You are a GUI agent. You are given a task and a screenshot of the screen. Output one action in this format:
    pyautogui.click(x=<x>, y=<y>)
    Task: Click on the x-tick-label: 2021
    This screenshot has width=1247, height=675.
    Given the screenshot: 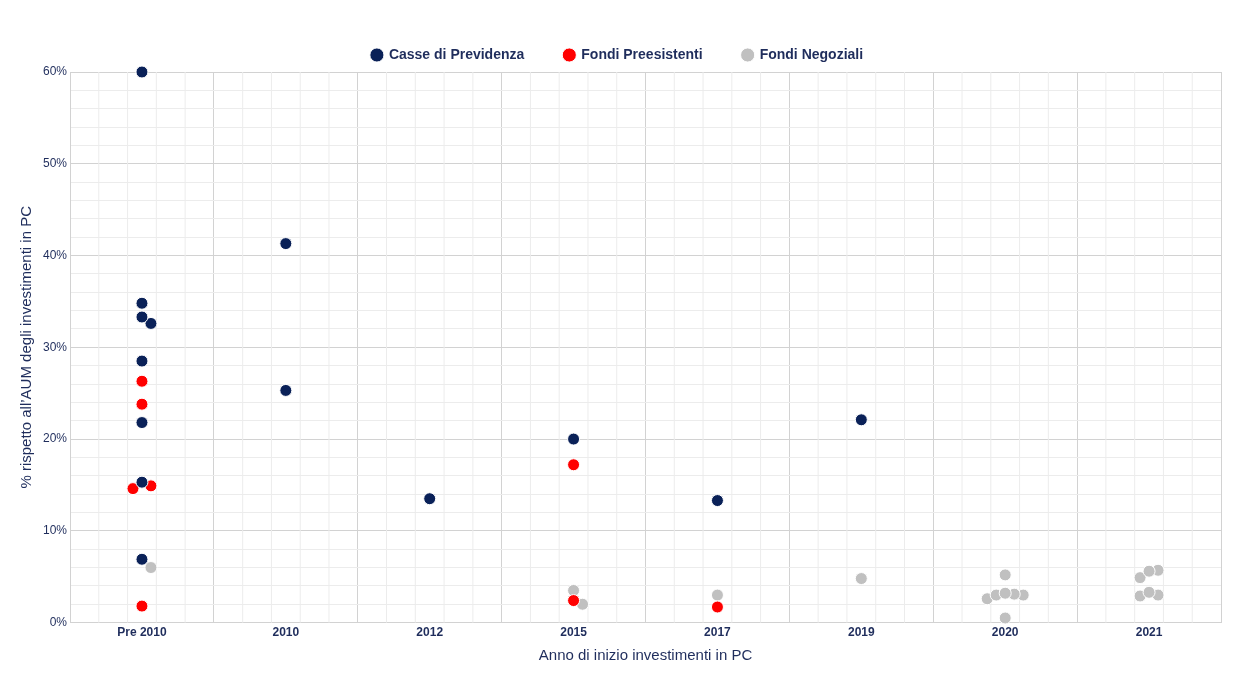 What is the action you would take?
    pyautogui.click(x=1149, y=632)
    